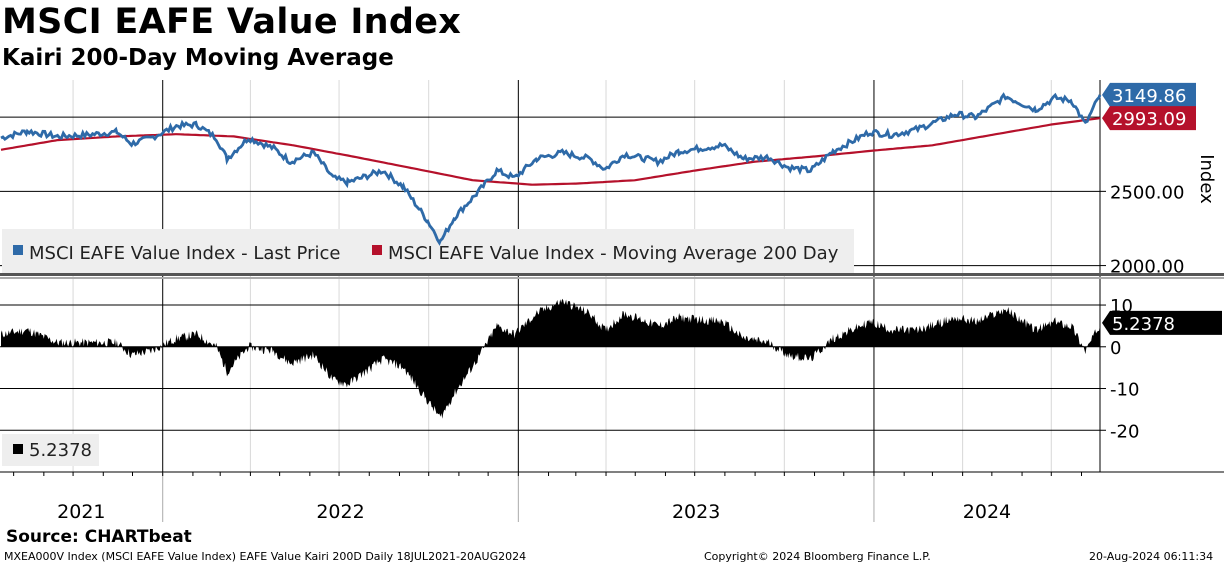  What do you see at coordinates (1115, 348) in the screenshot?
I see `bottom-tick-label-1: 0` at bounding box center [1115, 348].